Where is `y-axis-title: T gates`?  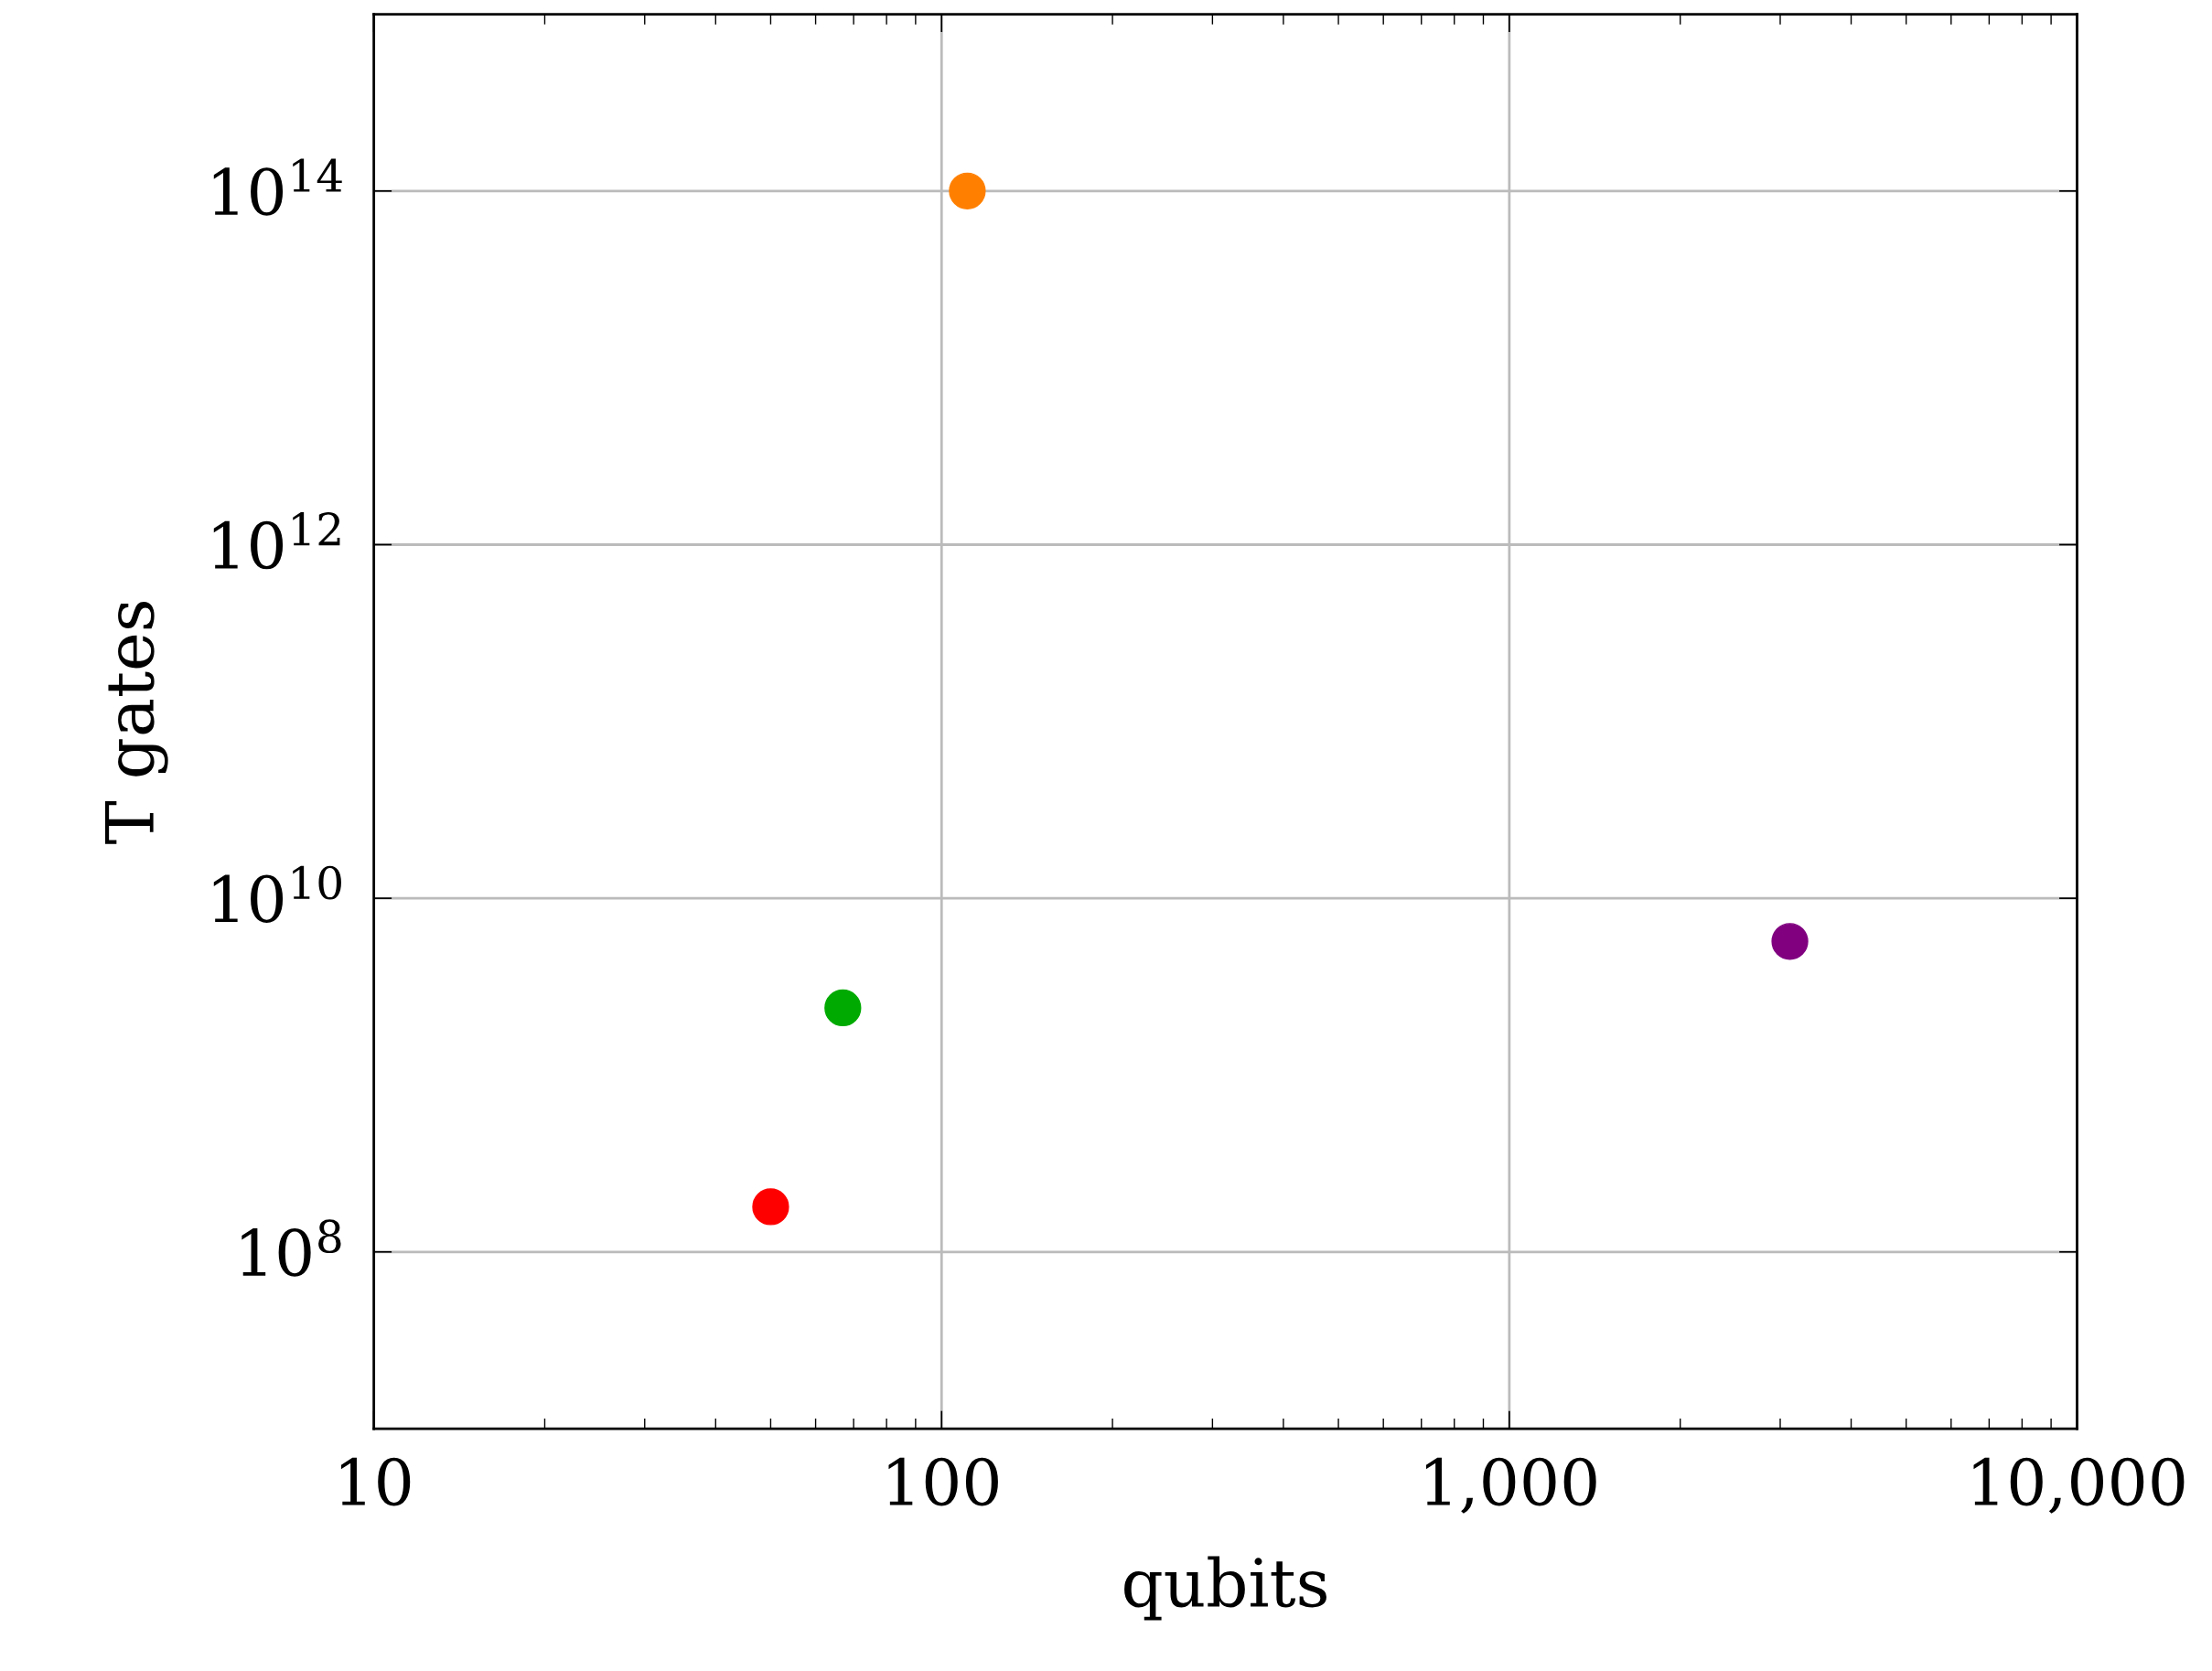
y-axis-title: T gates is located at coordinates (136, 722).